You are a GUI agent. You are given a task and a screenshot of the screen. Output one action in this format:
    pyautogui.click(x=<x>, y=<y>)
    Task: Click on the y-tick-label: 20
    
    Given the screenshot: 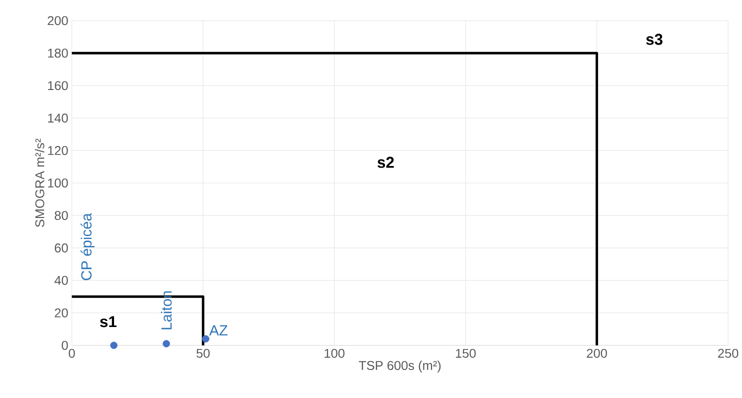 What is the action you would take?
    pyautogui.click(x=61, y=313)
    